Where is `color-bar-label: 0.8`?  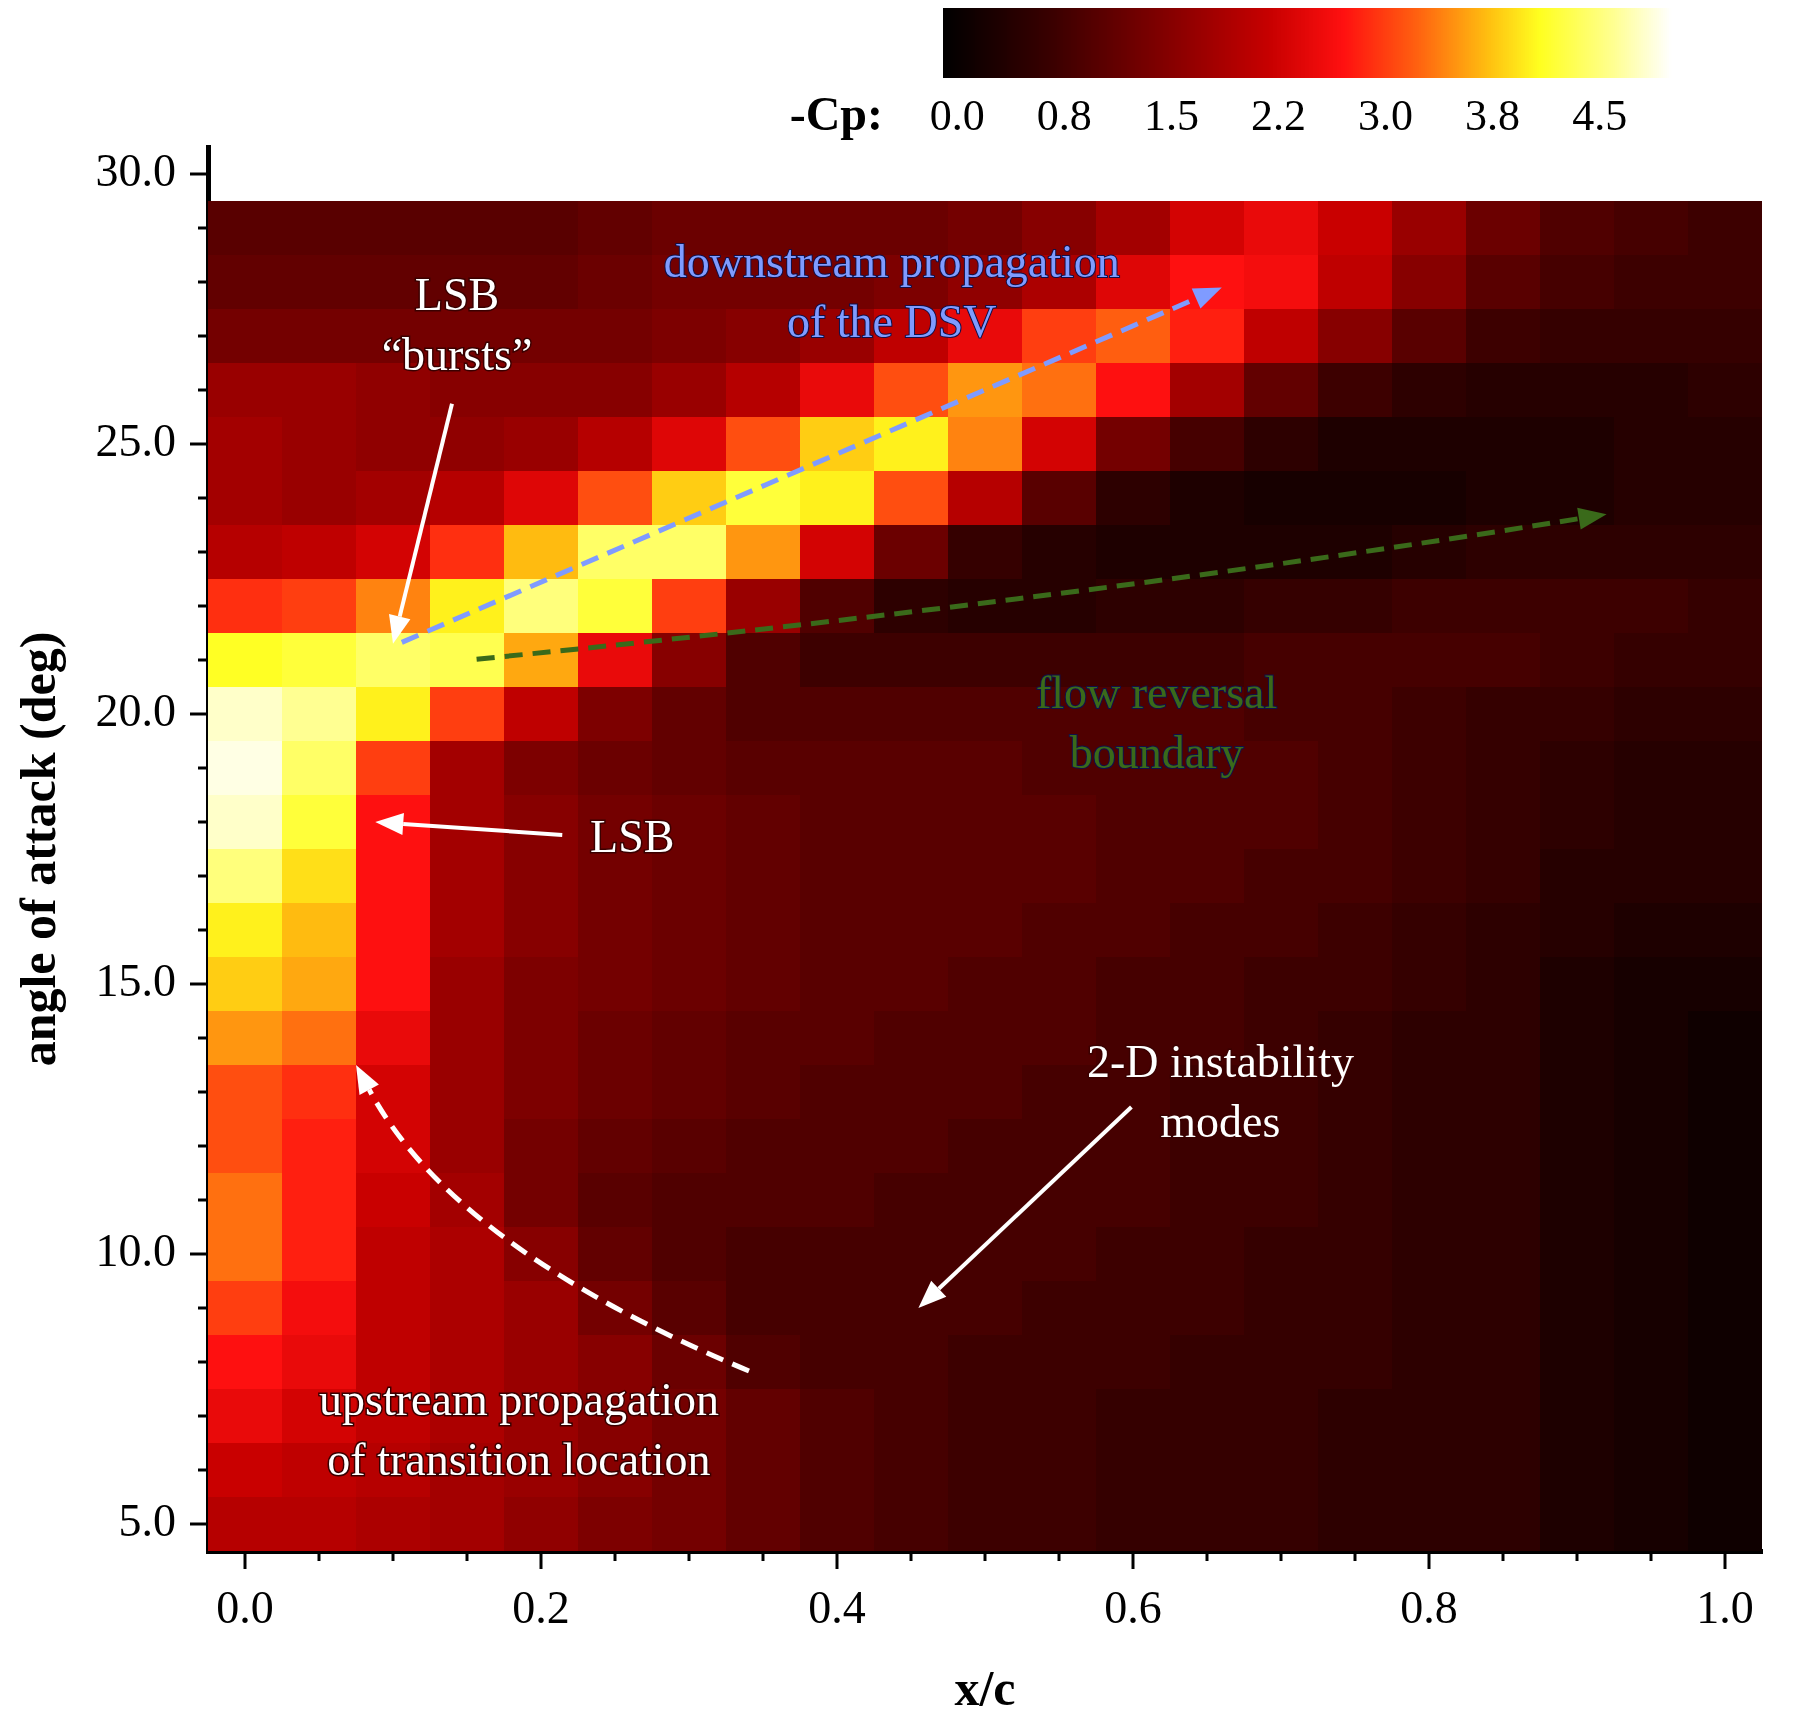 color-bar-label: 0.8 is located at coordinates (1064, 115).